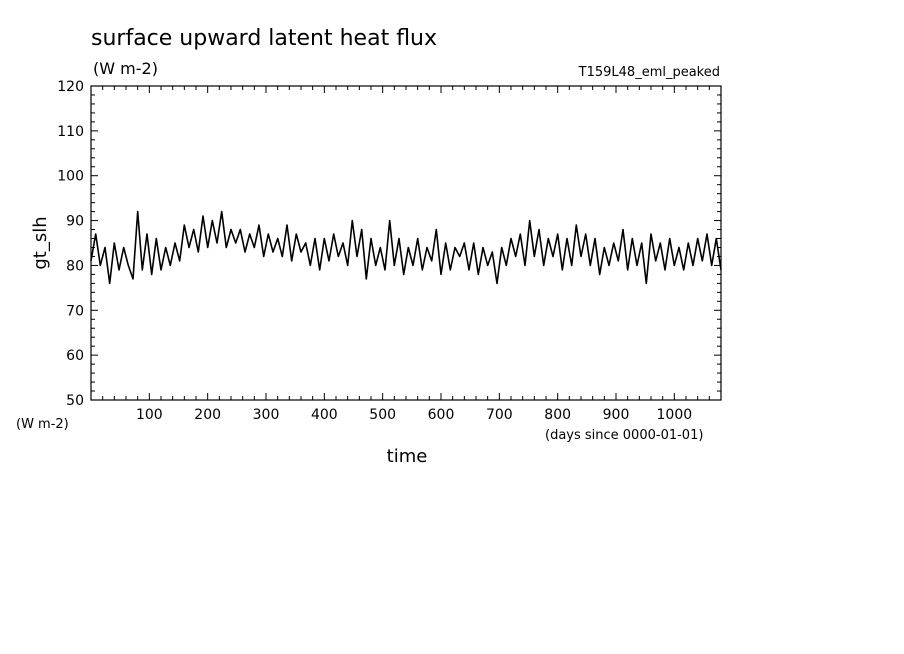  What do you see at coordinates (441, 415) in the screenshot?
I see `x-tick-label: 600` at bounding box center [441, 415].